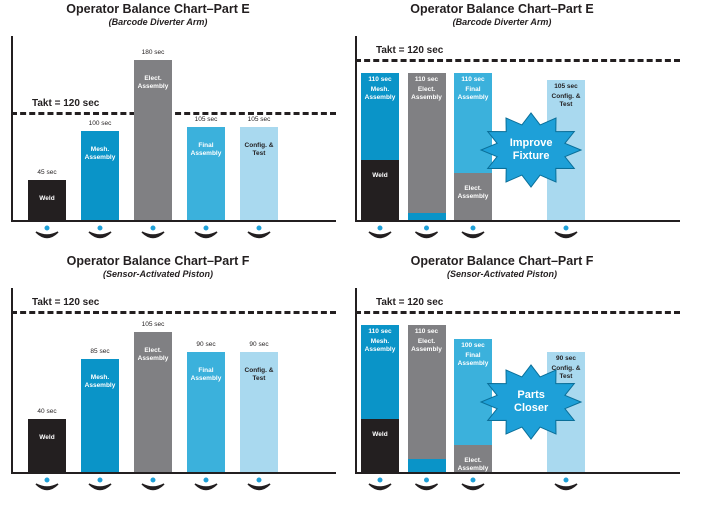  I want to click on annotation-text: Parts Closer, so click(531, 401).